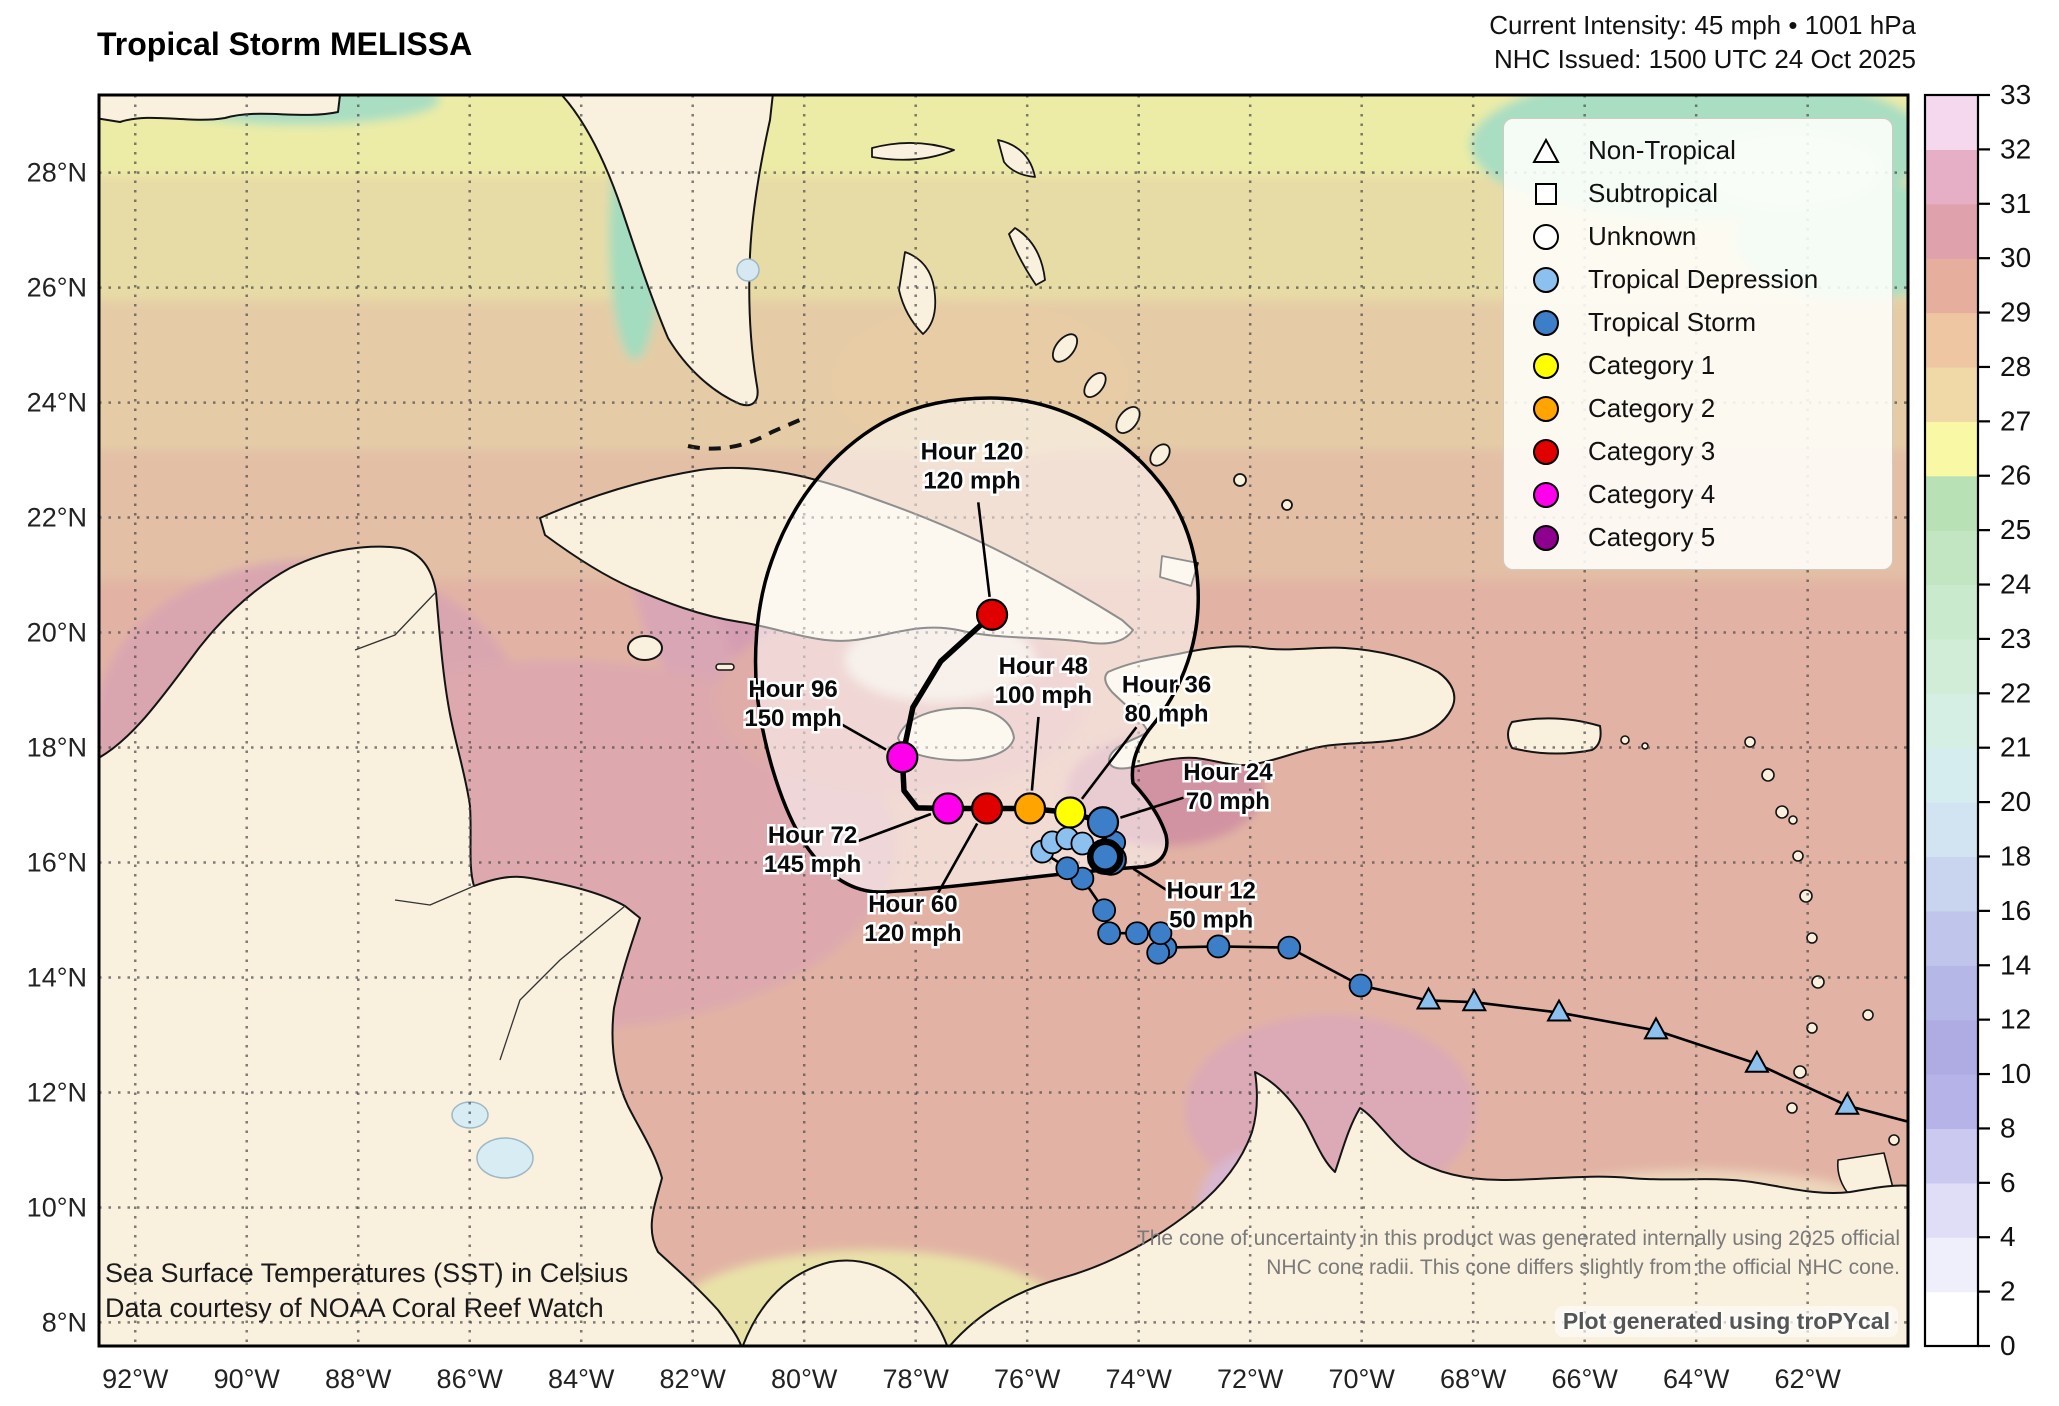 This screenshot has width=2059, height=1406. Describe the element at coordinates (135, 1379) in the screenshot. I see `x-axis-tick-label: 92°W` at that location.